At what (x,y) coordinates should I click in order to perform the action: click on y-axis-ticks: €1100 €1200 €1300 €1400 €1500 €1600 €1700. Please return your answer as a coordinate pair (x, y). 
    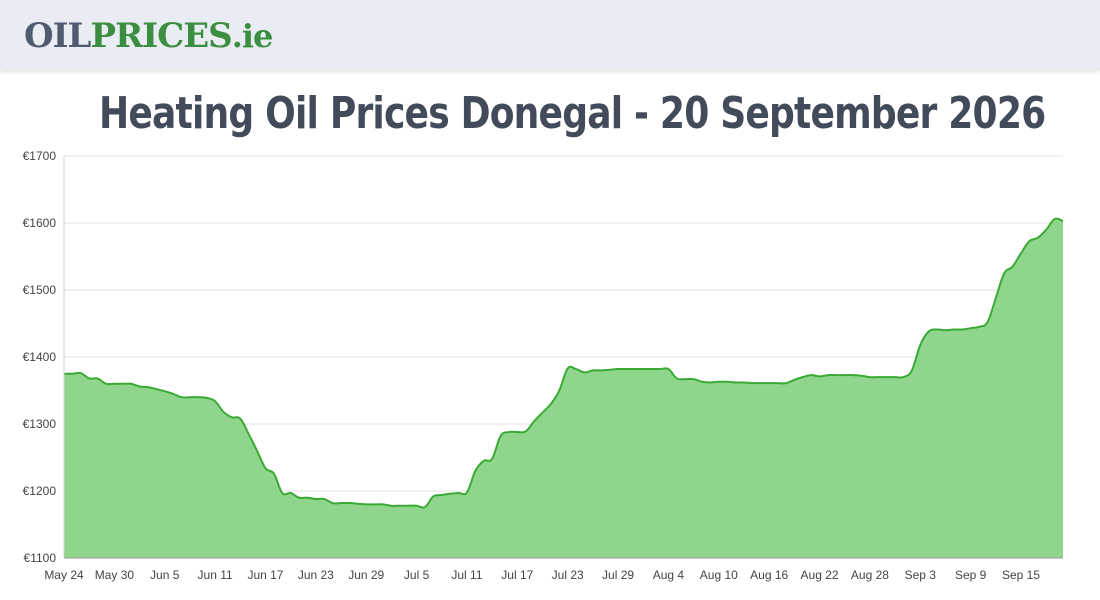
    Looking at the image, I should click on (40, 357).